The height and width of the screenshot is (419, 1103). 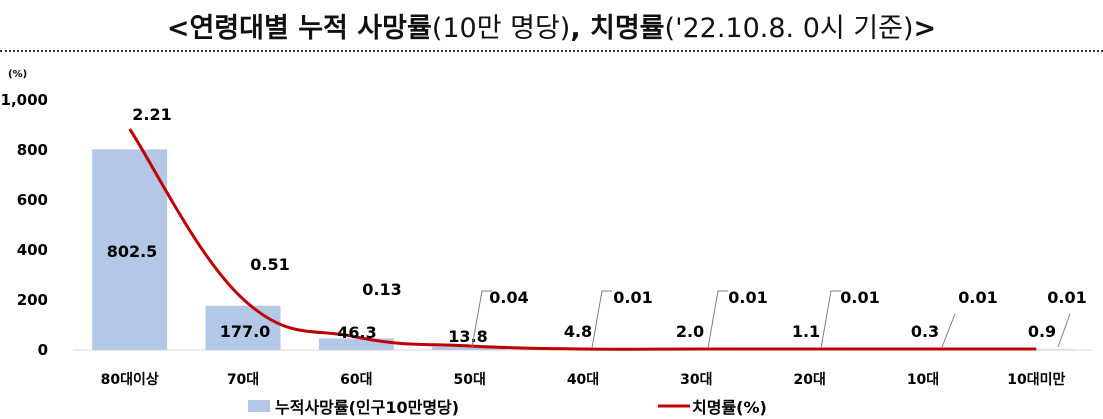 I want to click on title-part4: ('22.10.8. 0시 기준), so click(x=789, y=28).